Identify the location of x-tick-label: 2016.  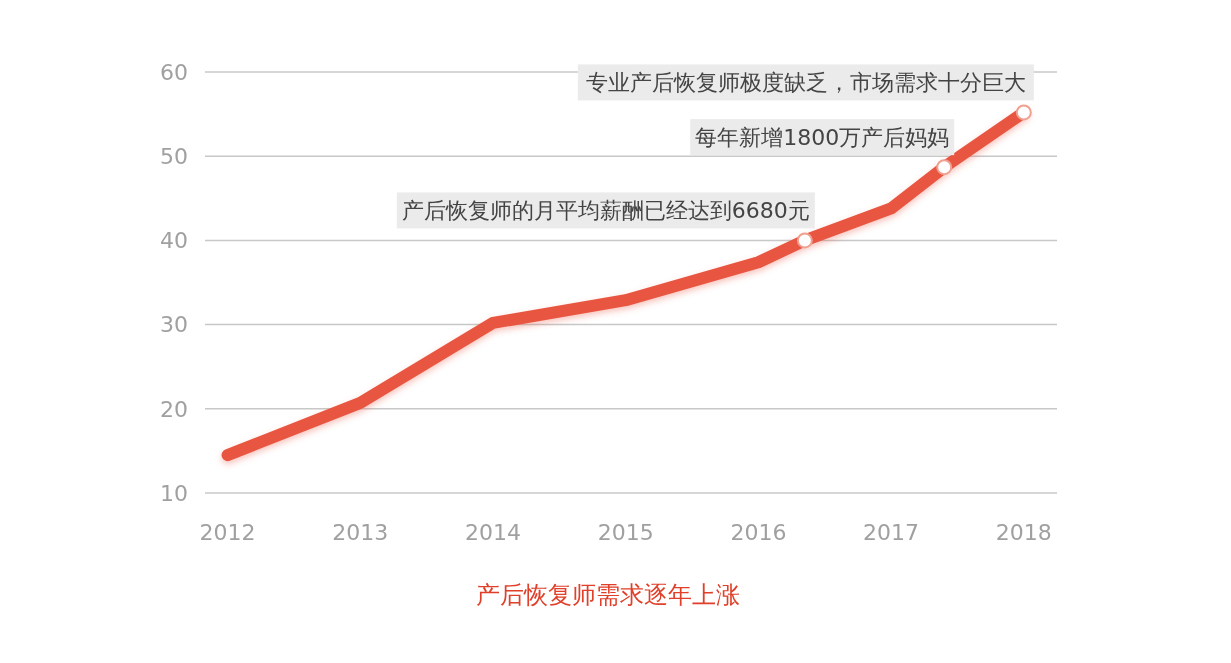
(758, 532).